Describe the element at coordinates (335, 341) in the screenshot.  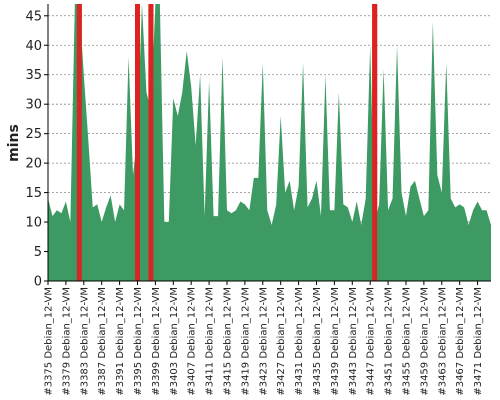
I see `x-tick-label-16: #3439 Debian_12-VM` at that location.